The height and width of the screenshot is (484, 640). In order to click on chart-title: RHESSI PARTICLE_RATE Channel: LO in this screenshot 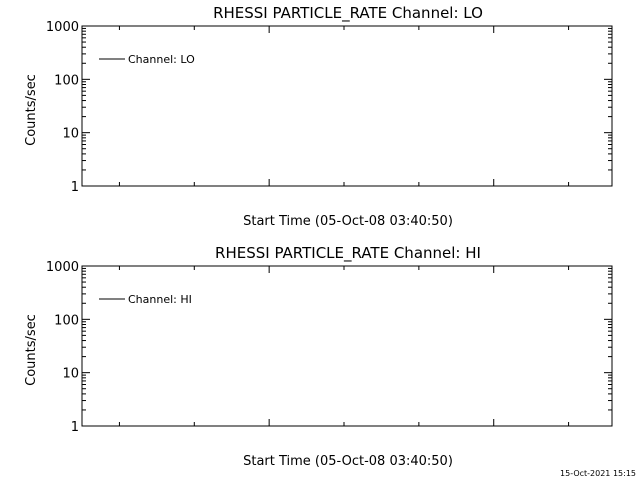, I will do `click(348, 13)`.